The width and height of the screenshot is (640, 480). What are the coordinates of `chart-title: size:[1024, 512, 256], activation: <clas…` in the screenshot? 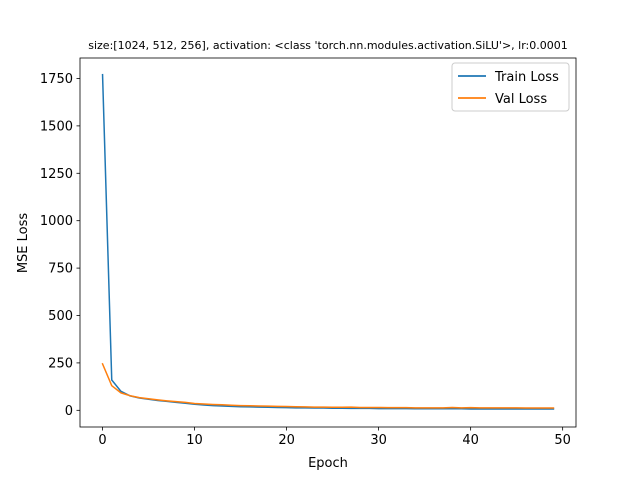 It's located at (328, 45).